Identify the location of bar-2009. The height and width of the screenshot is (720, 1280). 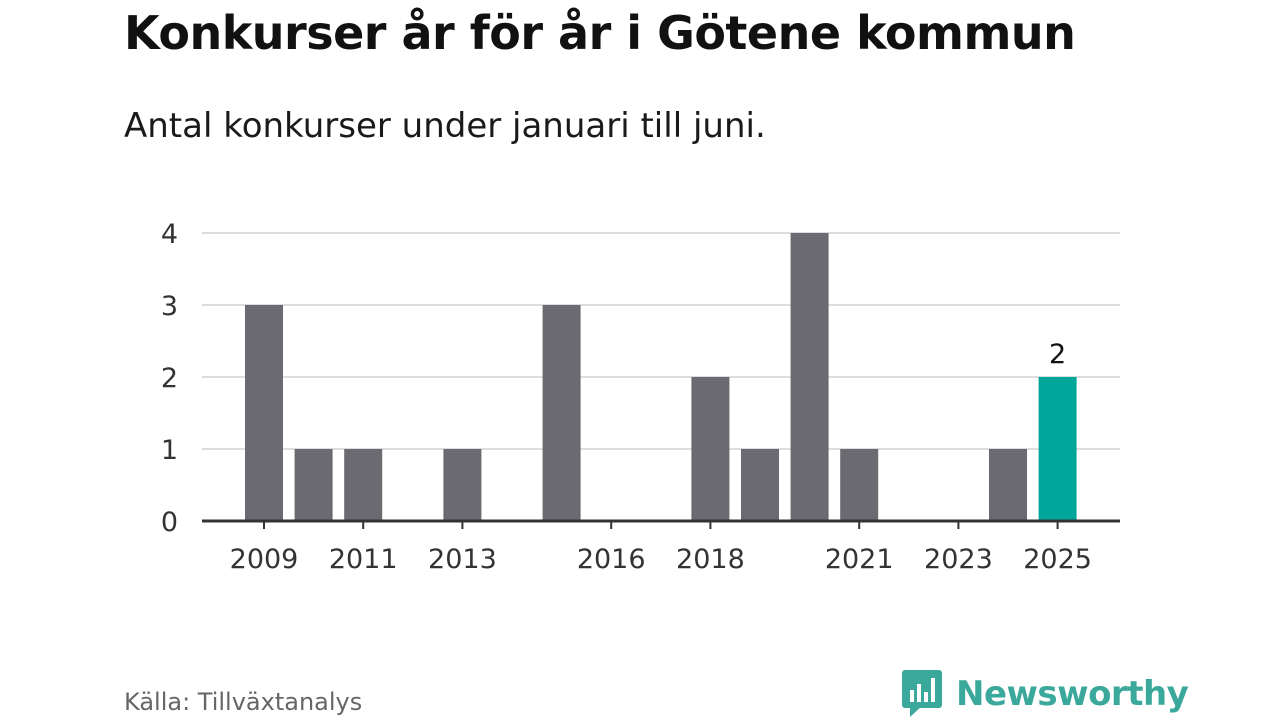
(264, 413).